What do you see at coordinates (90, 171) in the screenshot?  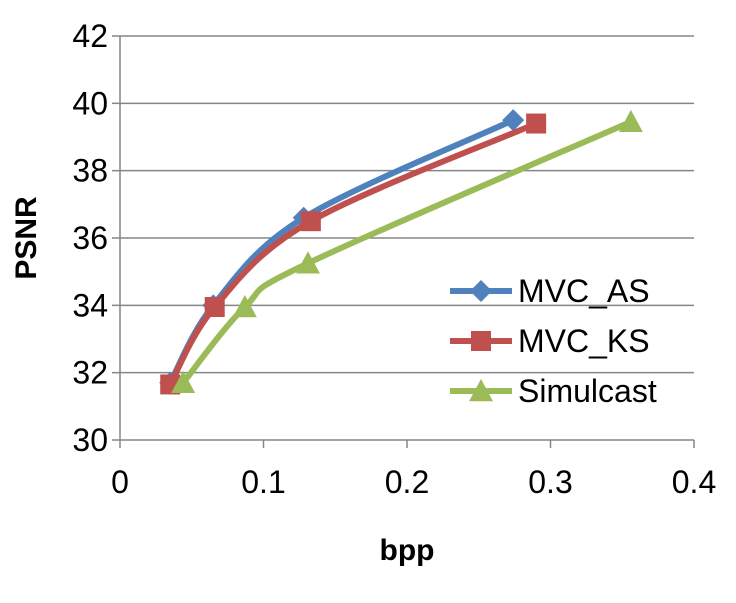 I see `y-tick-label: 38` at bounding box center [90, 171].